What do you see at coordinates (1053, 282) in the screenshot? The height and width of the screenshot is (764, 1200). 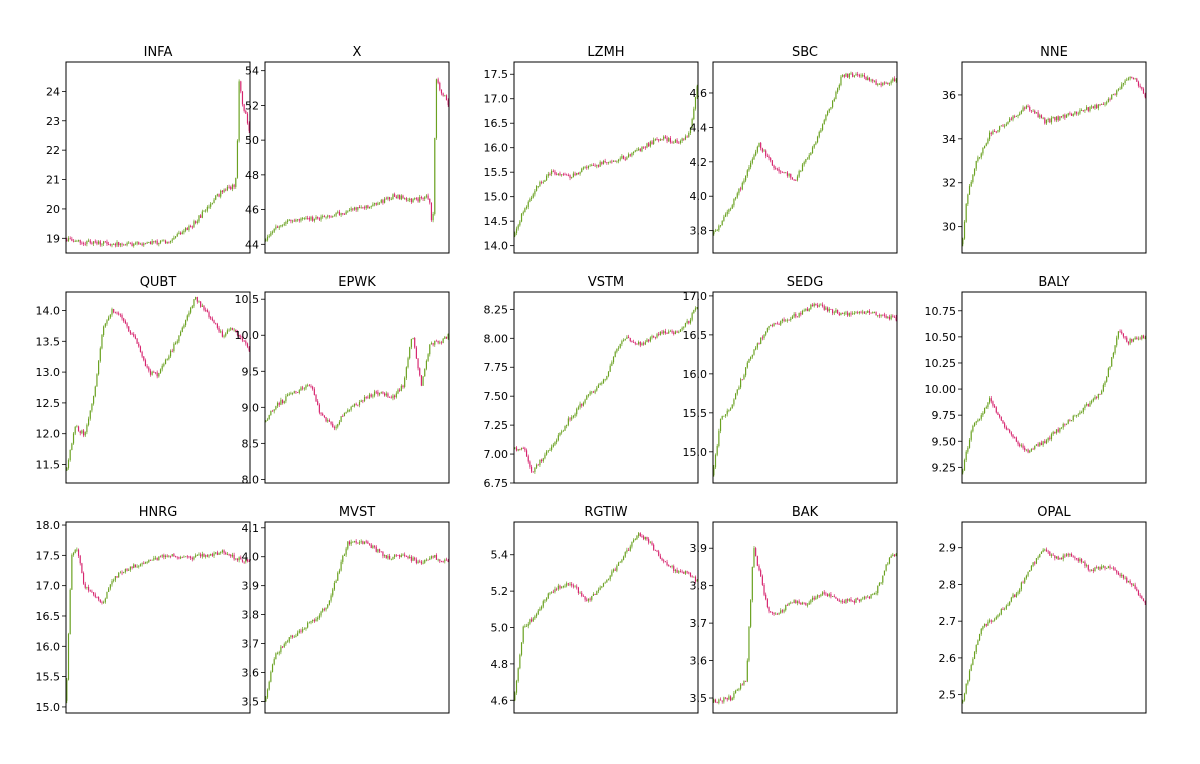 I see `subplot-title: BALY` at bounding box center [1053, 282].